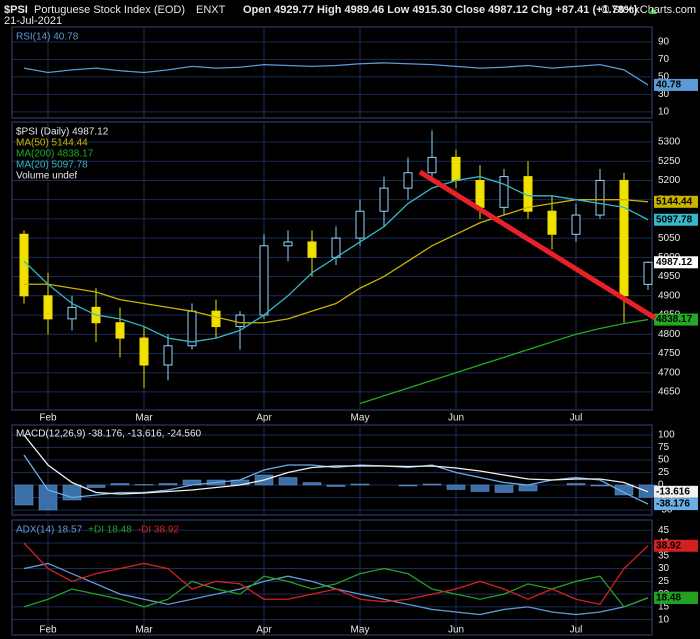  I want to click on legend-entry: $PSI (Daily) 4987.12, so click(62, 132).